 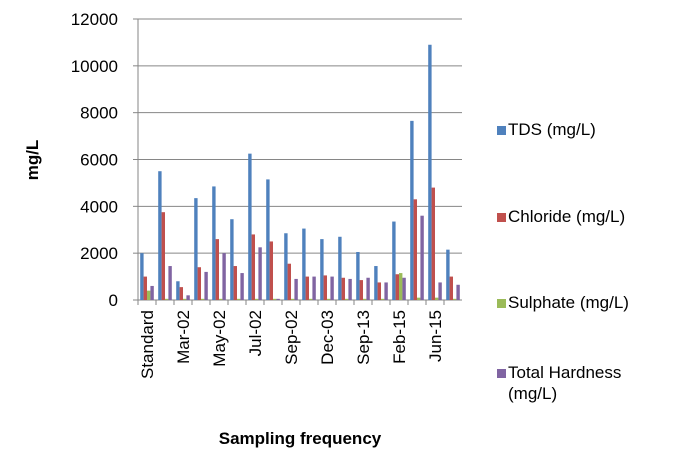 What do you see at coordinates (32, 160) in the screenshot?
I see `y-axis-title: mg/L` at bounding box center [32, 160].